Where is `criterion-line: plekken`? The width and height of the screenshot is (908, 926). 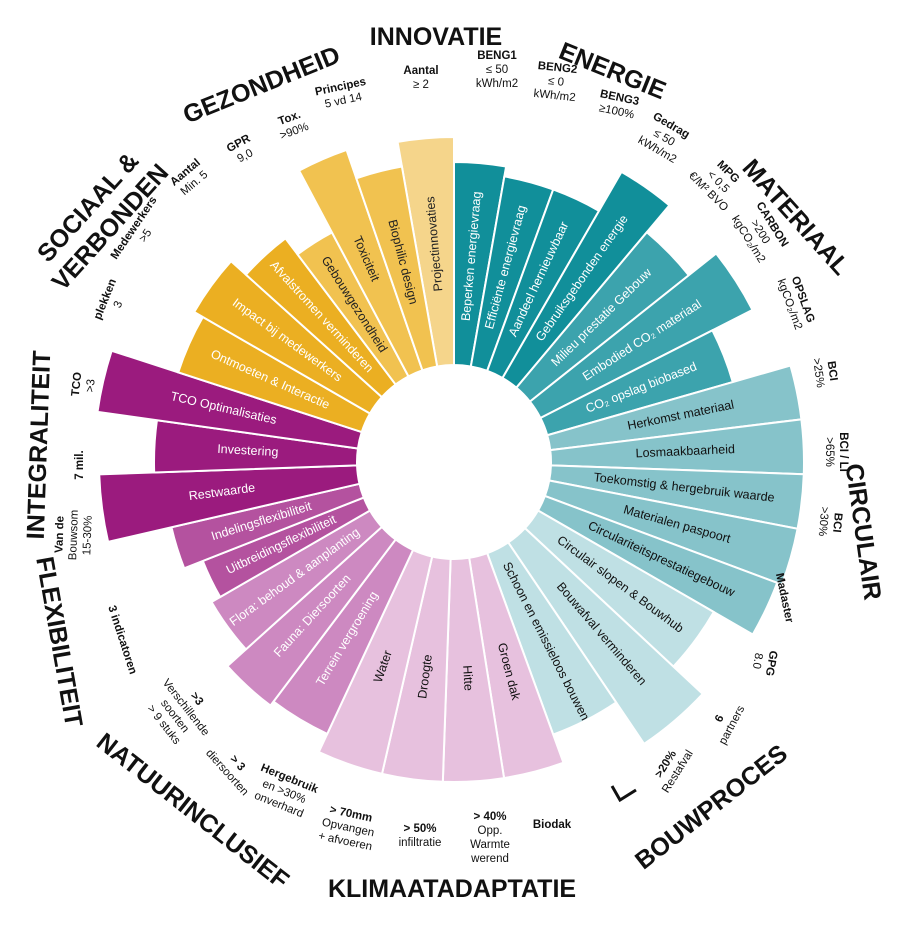 criterion-line: plekken is located at coordinates (105, 299).